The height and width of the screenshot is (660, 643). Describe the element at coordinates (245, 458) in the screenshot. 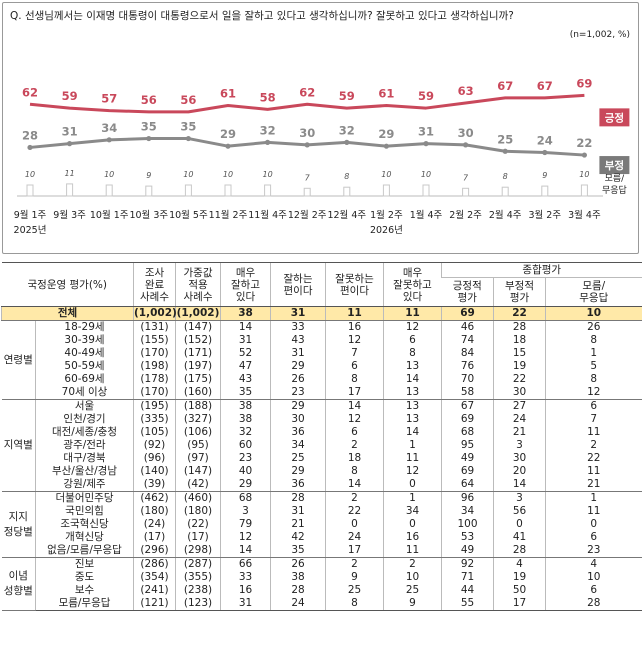

I see `cell-vg: 23` at that location.